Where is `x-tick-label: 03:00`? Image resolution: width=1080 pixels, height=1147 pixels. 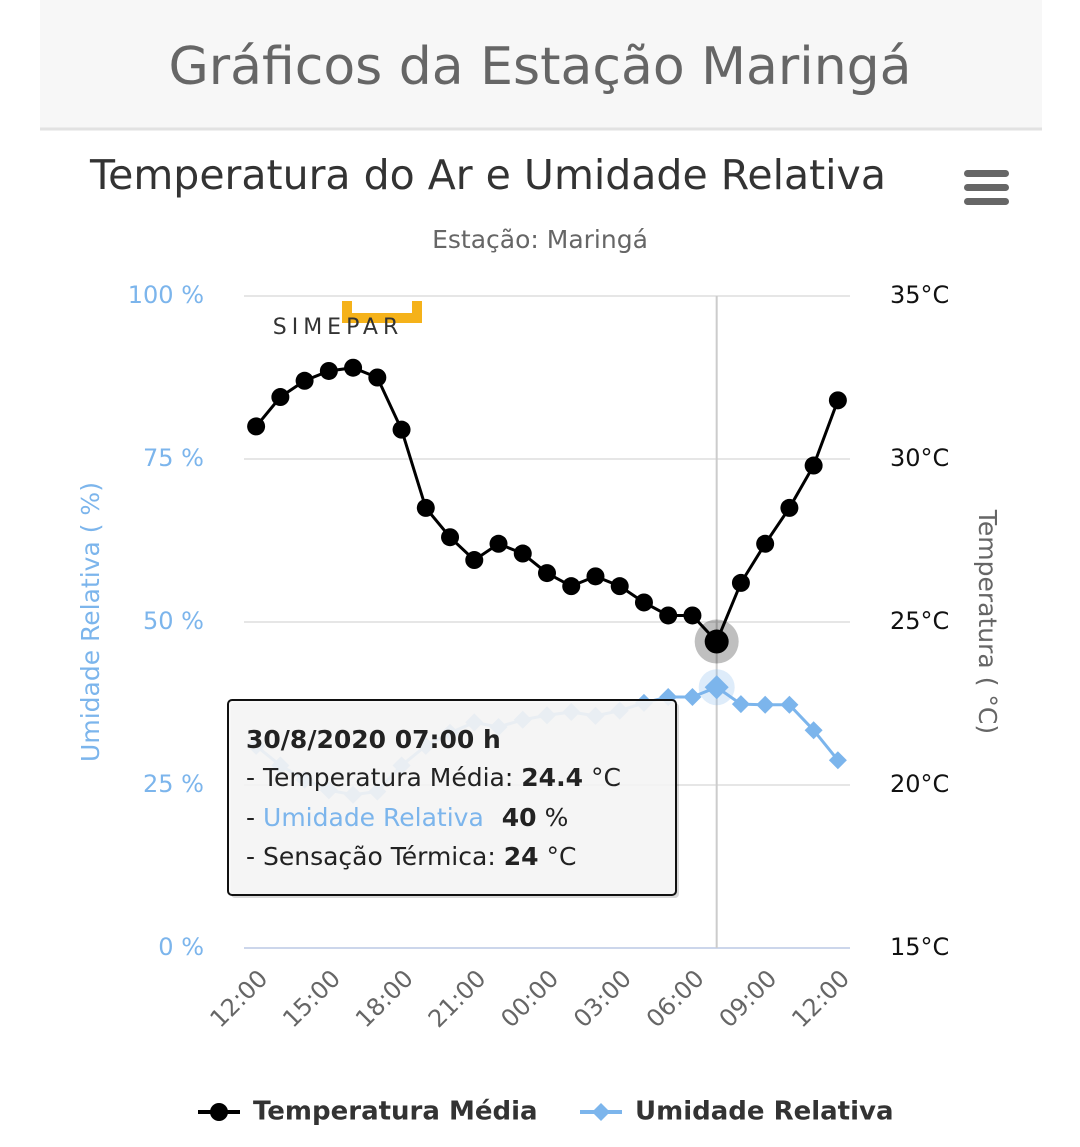
x-tick-label: 03:00 is located at coordinates (602, 998).